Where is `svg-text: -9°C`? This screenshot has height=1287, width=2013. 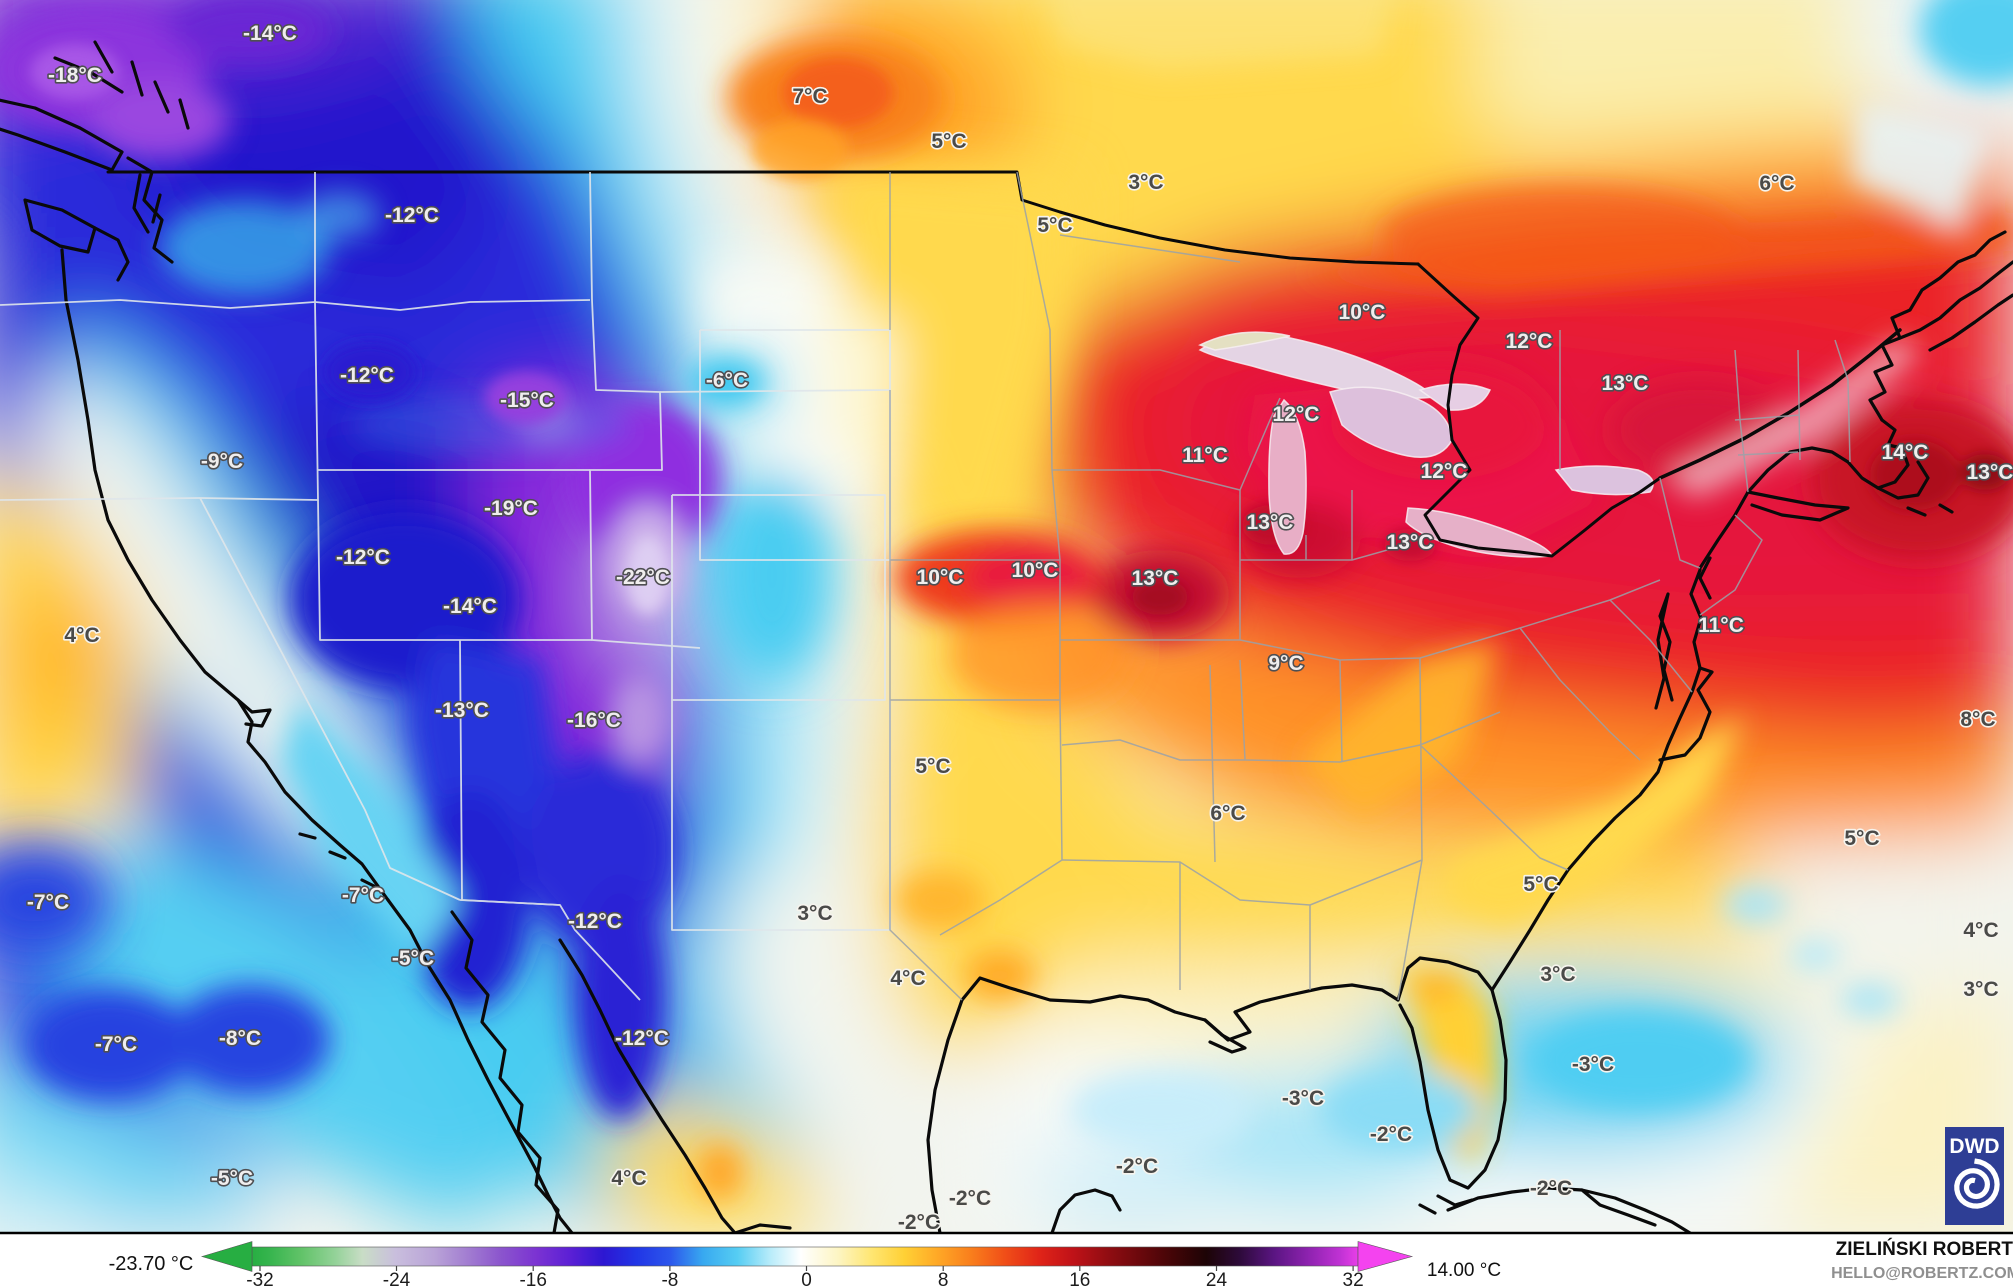 svg-text: -9°C is located at coordinates (222, 461).